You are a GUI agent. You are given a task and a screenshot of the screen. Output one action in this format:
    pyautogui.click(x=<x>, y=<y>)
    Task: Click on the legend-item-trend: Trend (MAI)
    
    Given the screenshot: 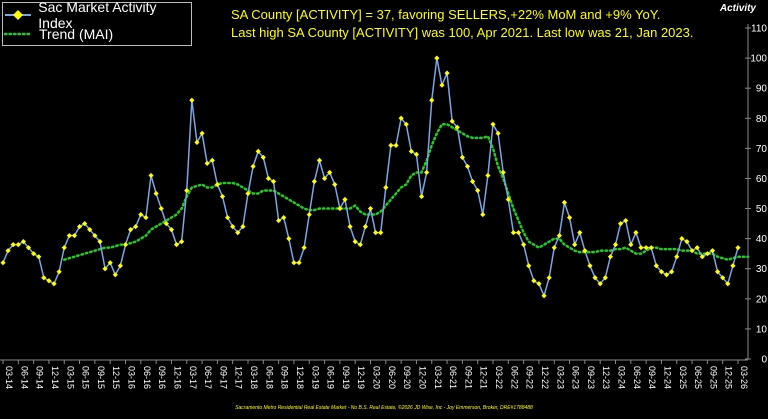 What is the action you would take?
    pyautogui.click(x=58, y=34)
    